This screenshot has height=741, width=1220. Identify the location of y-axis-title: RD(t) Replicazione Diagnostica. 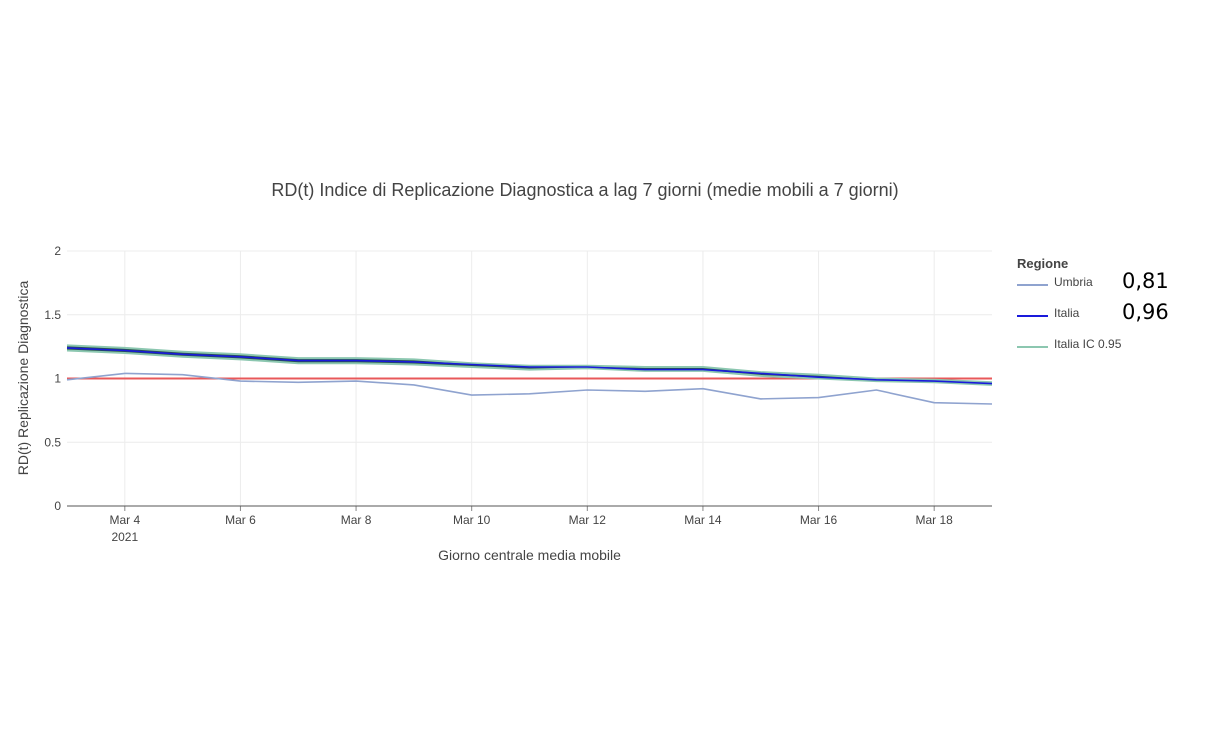
(23, 378).